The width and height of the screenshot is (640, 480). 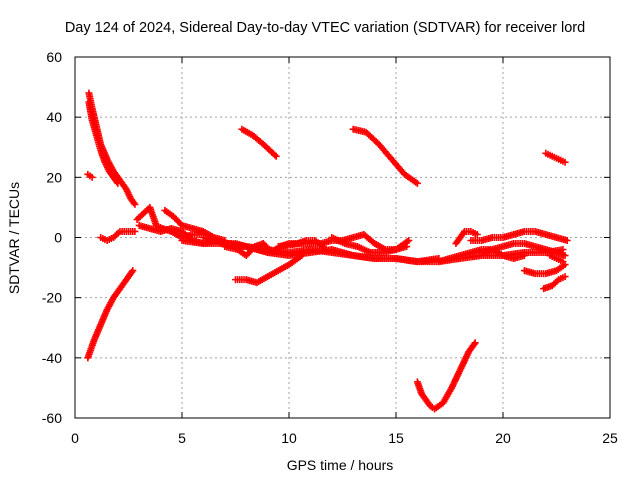 I want to click on x-tick-label: 20, so click(x=503, y=438).